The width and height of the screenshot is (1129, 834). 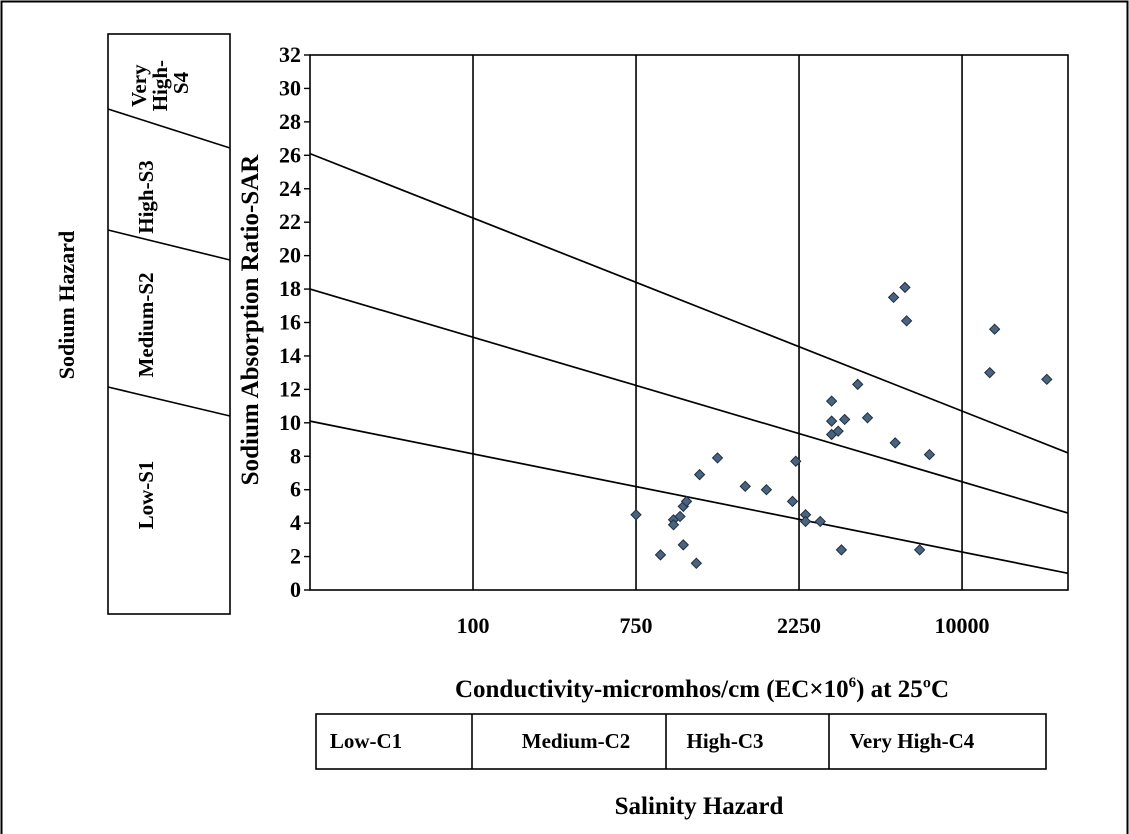 I want to click on salinity-class-c1: Low-C1, so click(x=366, y=741).